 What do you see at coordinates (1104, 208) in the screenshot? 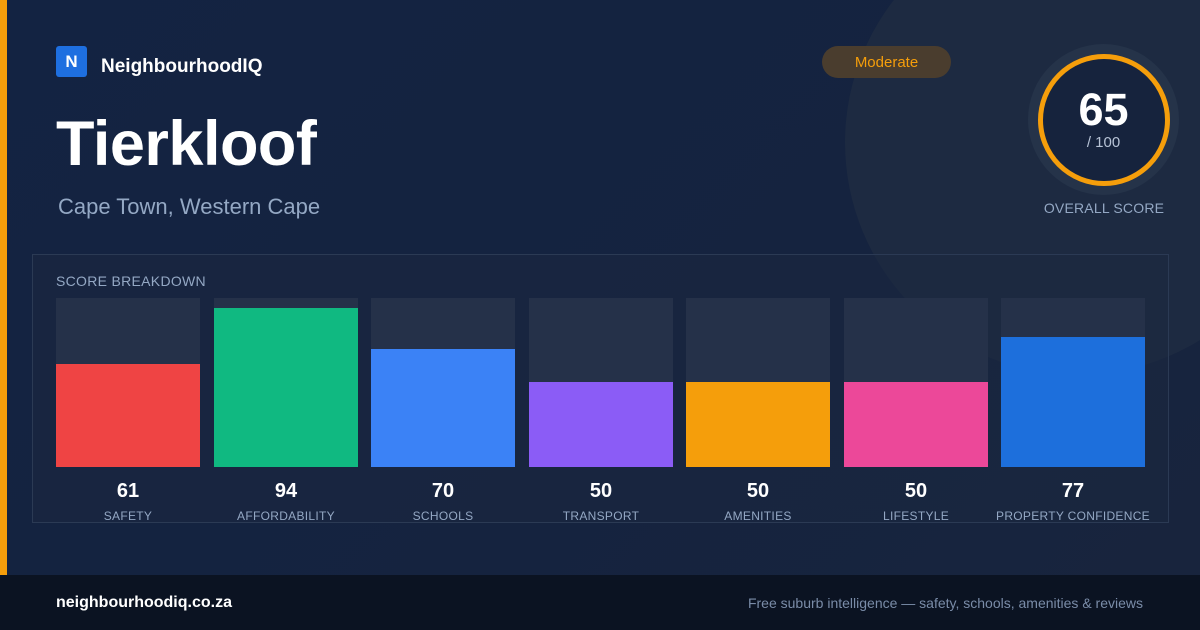
I see `overall-score-label: OVERALL SCORE` at bounding box center [1104, 208].